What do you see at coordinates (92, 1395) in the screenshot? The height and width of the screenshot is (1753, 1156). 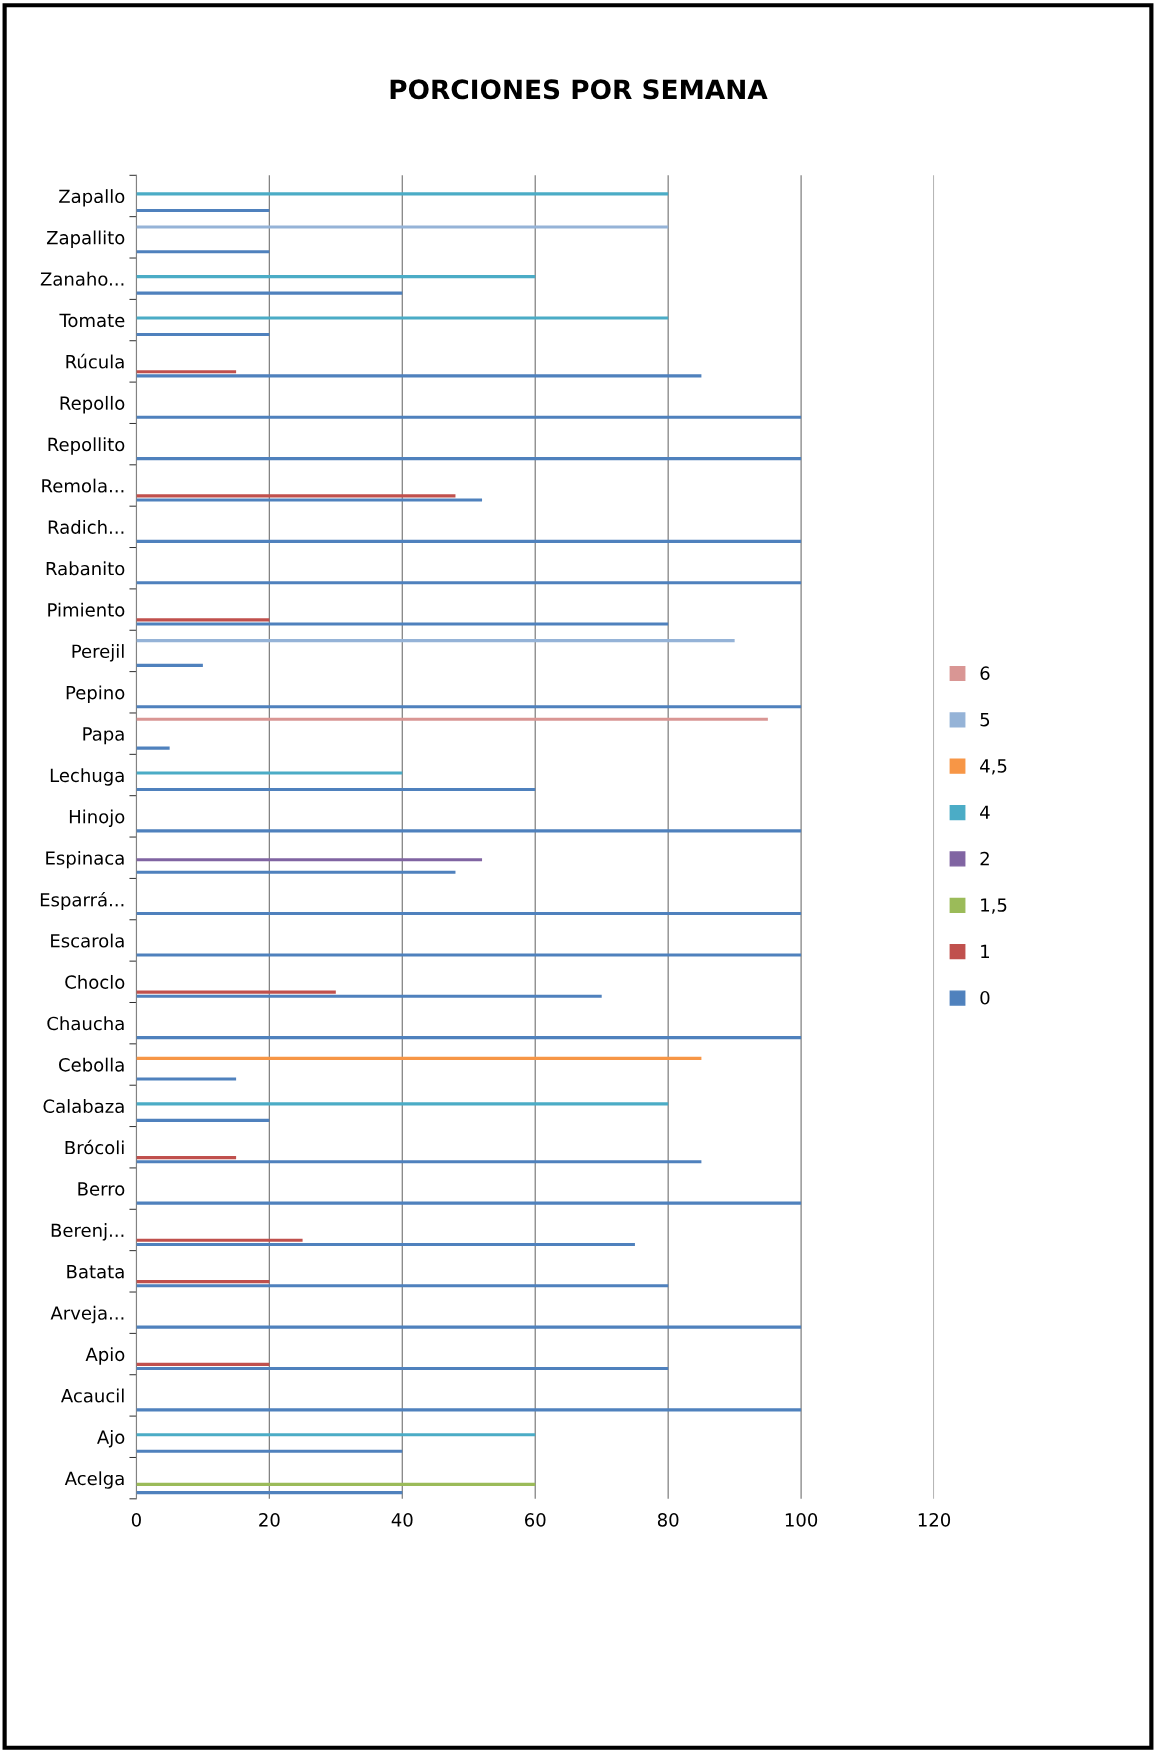 I see `y-tick-label: Acaucil` at bounding box center [92, 1395].